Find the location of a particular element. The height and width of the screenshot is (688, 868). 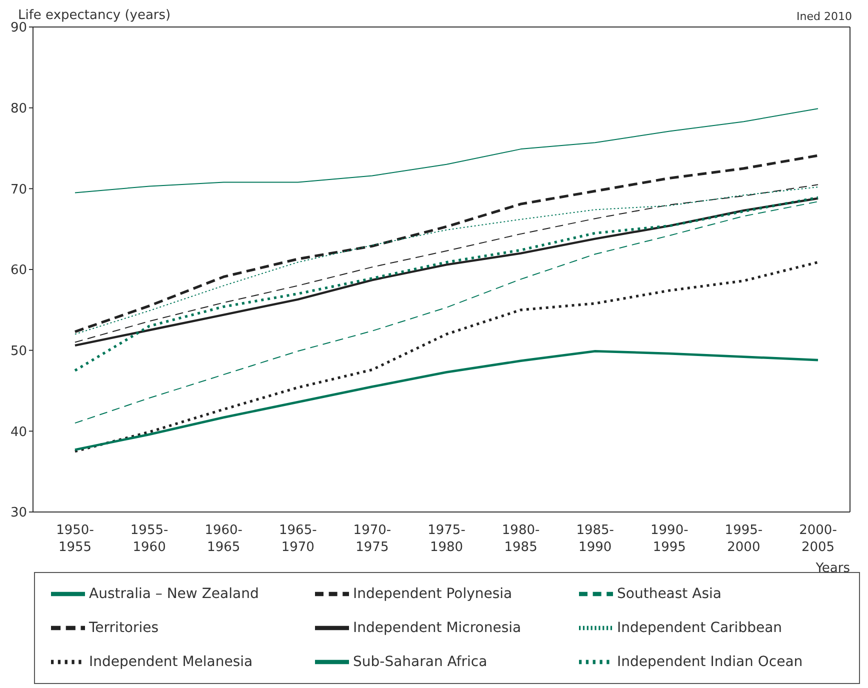

legend-label: Independent Indian Ocean is located at coordinates (710, 662).